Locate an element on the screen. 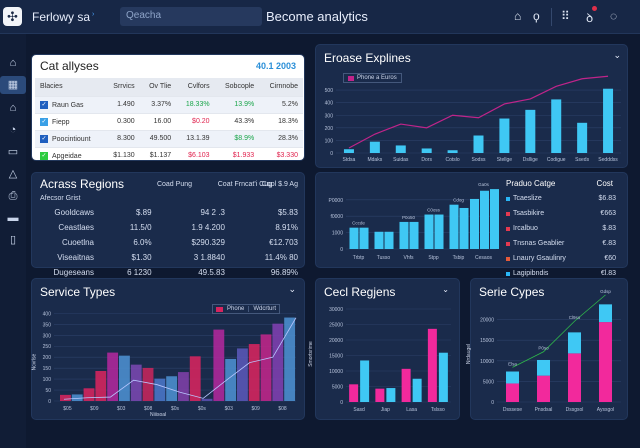 The image size is (640, 448). sidebar-card-icon: ▬ is located at coordinates (13, 218).